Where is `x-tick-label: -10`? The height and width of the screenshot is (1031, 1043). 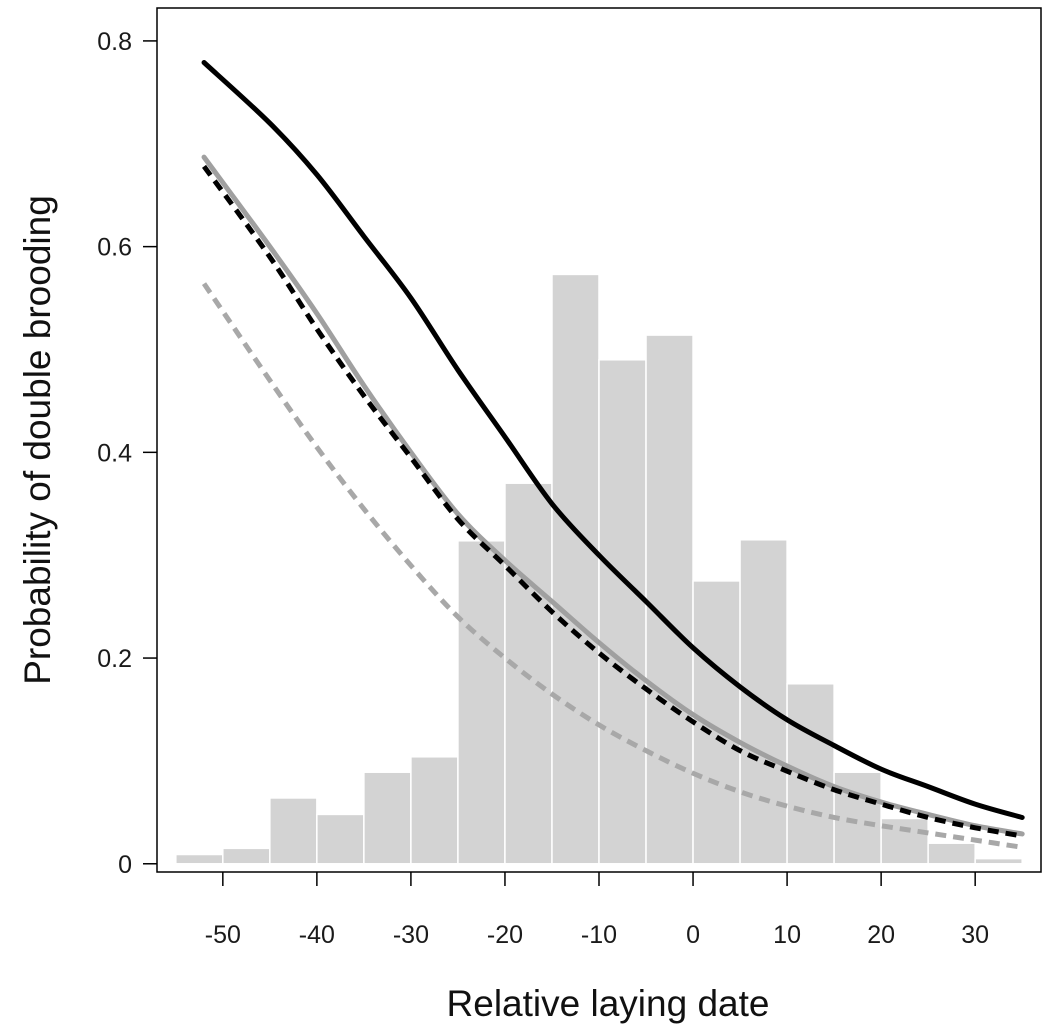
x-tick-label: -10 is located at coordinates (599, 935).